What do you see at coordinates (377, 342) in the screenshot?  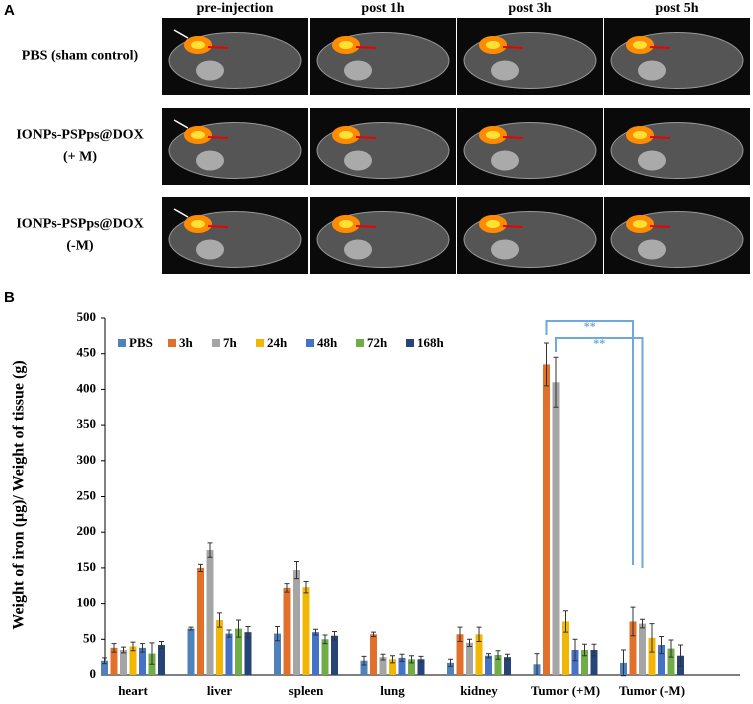 I see `legend-label: 72h` at bounding box center [377, 342].